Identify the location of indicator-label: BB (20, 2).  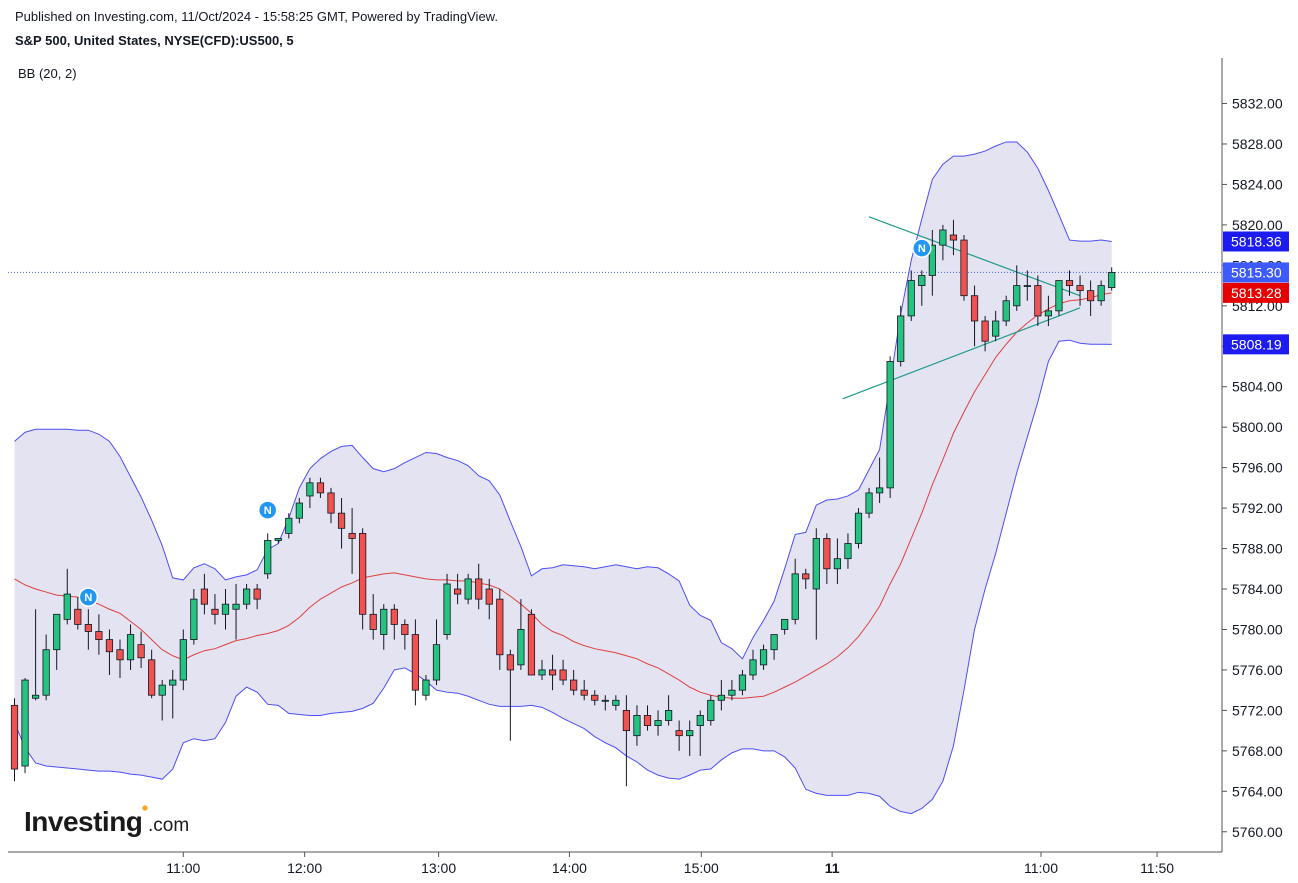
(47, 73).